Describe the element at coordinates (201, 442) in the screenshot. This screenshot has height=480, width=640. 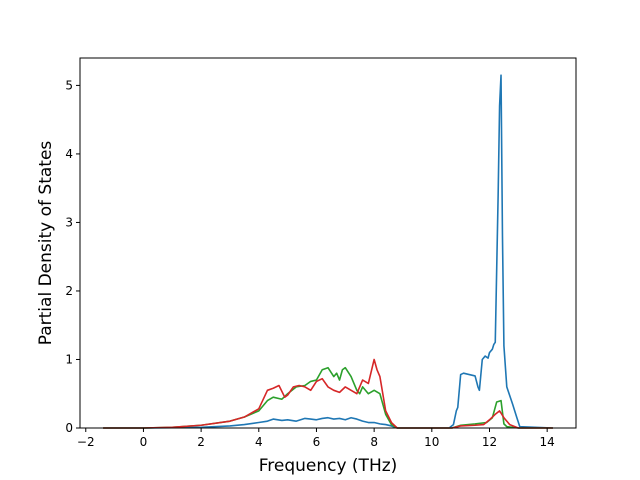
I see `x-tick-label: 2` at that location.